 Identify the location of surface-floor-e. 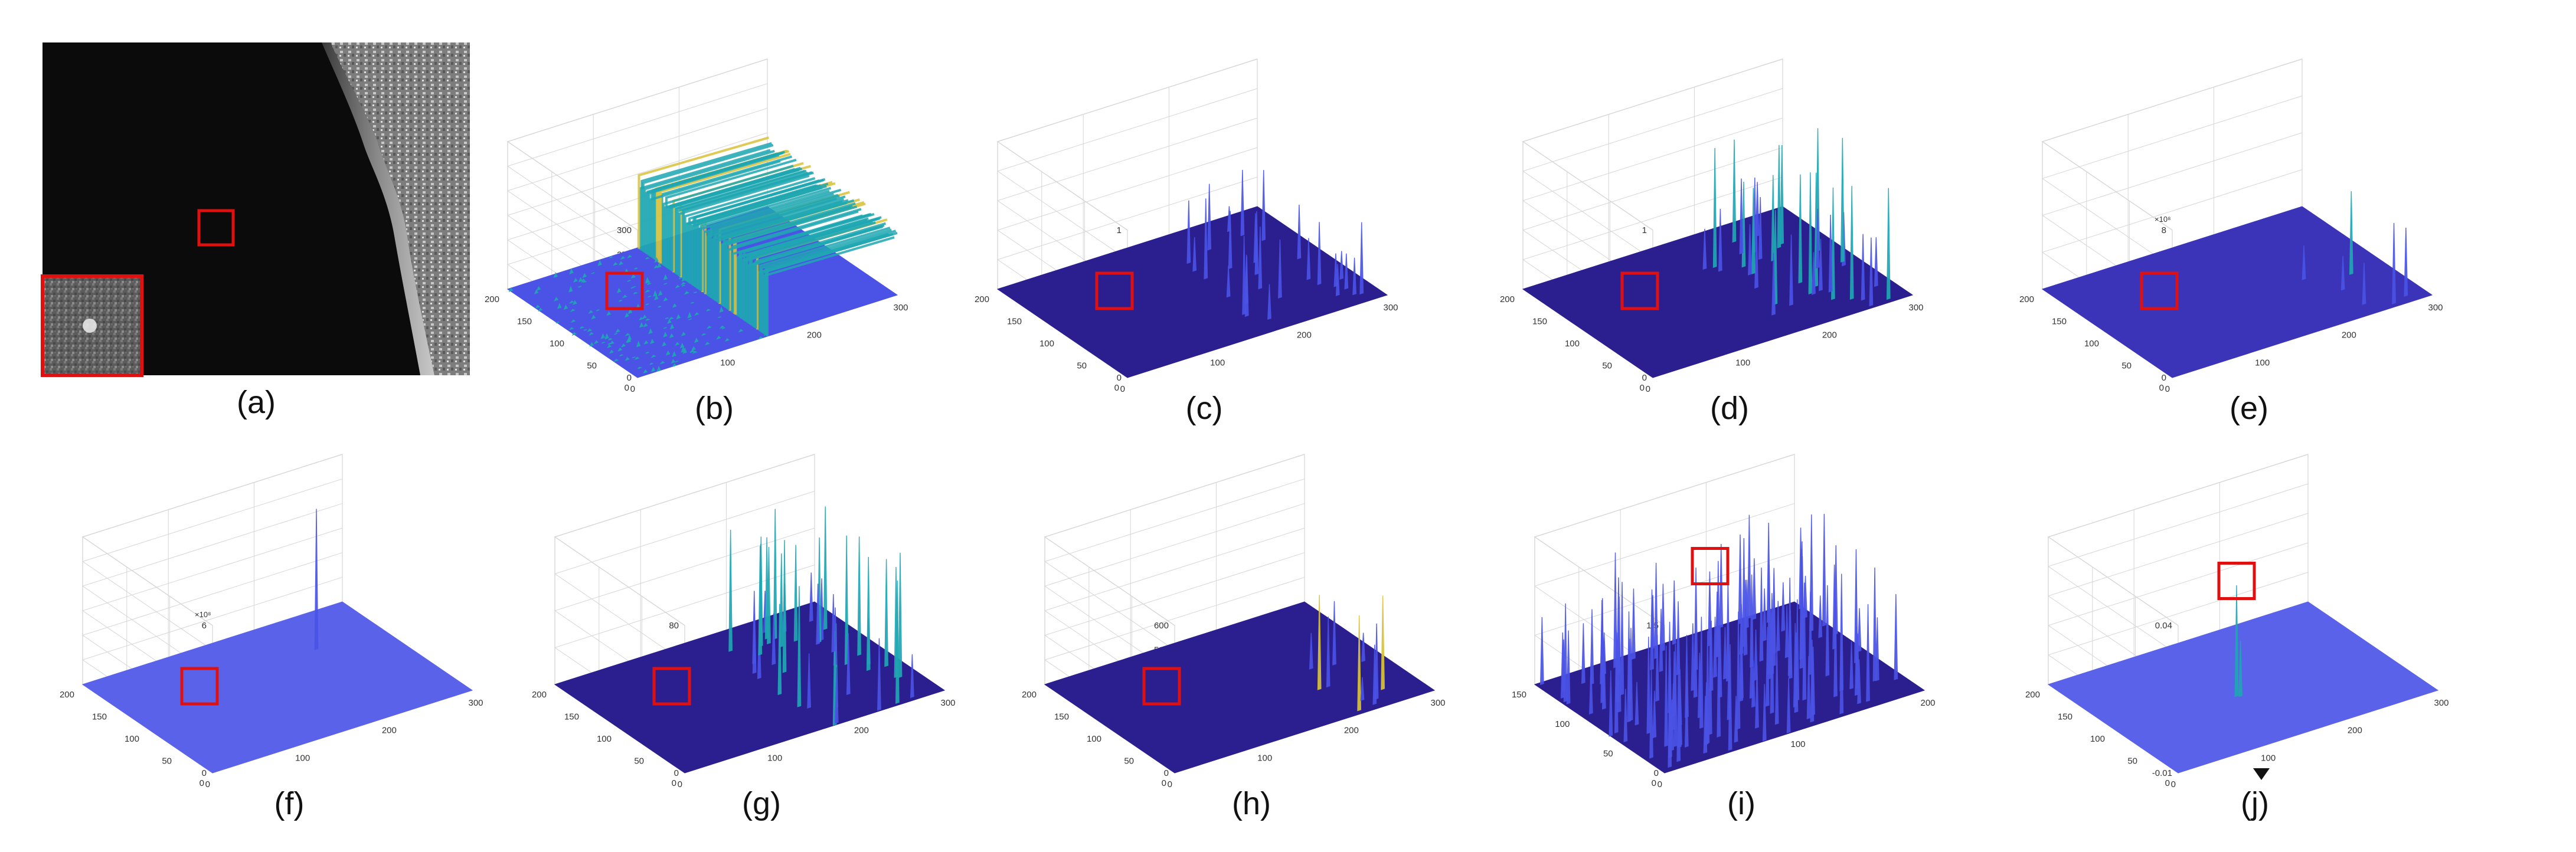
(2237, 292).